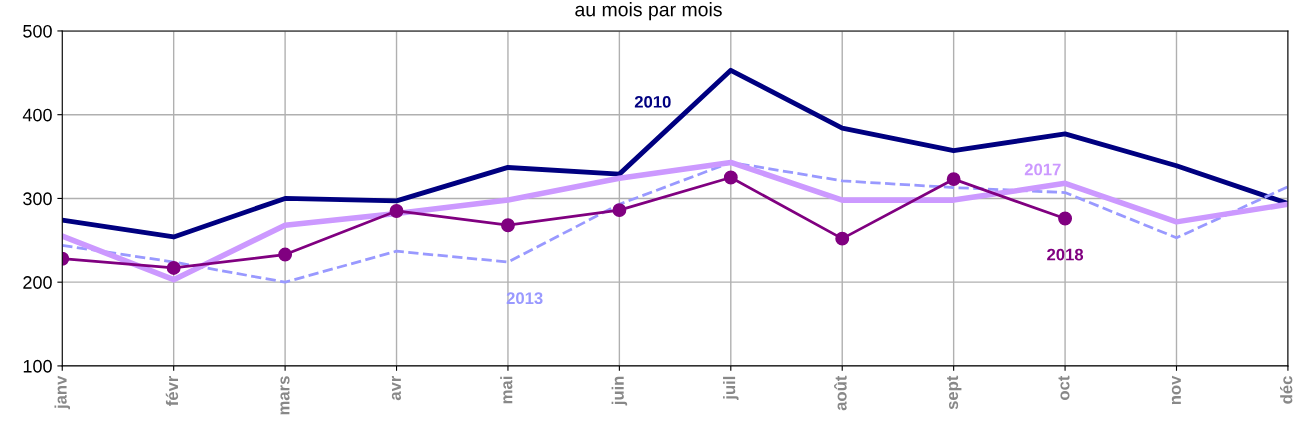 The image size is (1297, 424). Describe the element at coordinates (506, 390) in the screenshot. I see `x-tick-label: mai` at that location.